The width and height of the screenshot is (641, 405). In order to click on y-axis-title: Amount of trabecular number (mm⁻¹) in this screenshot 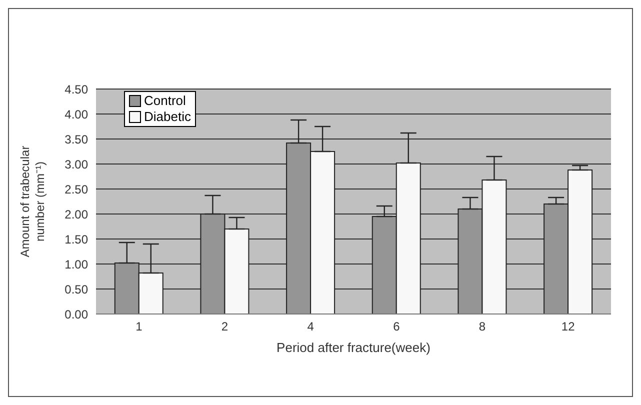, I will do `click(32, 202)`.